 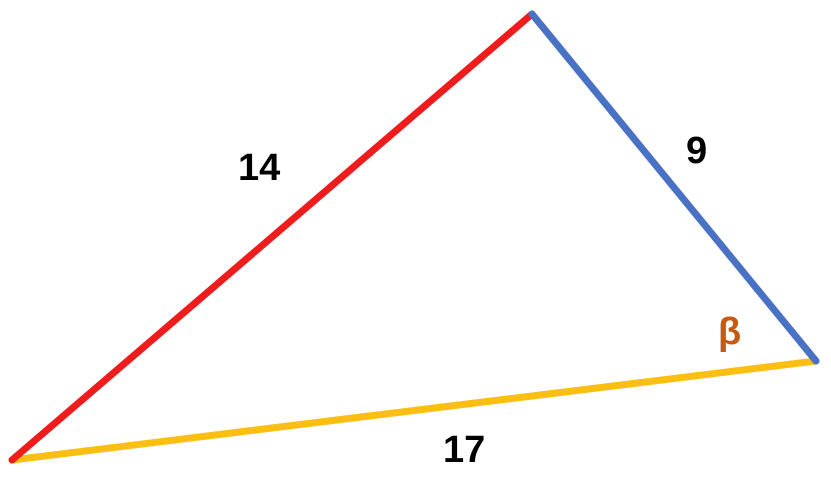 What do you see at coordinates (729, 332) in the screenshot?
I see `angle-beta-label: β` at bounding box center [729, 332].